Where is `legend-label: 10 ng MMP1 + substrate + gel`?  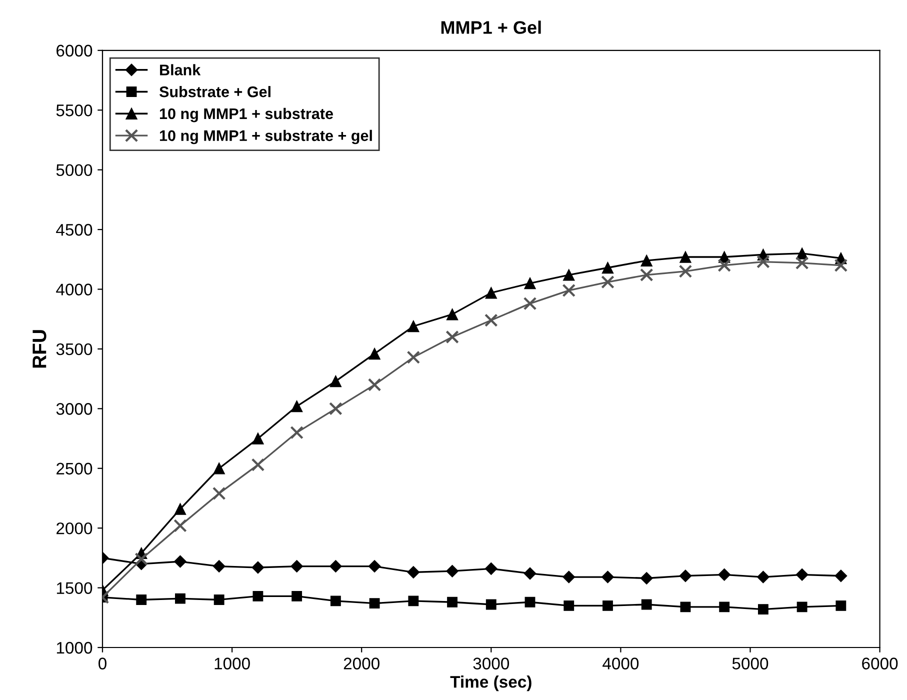
legend-label: 10 ng MMP1 + substrate + gel is located at coordinates (266, 137).